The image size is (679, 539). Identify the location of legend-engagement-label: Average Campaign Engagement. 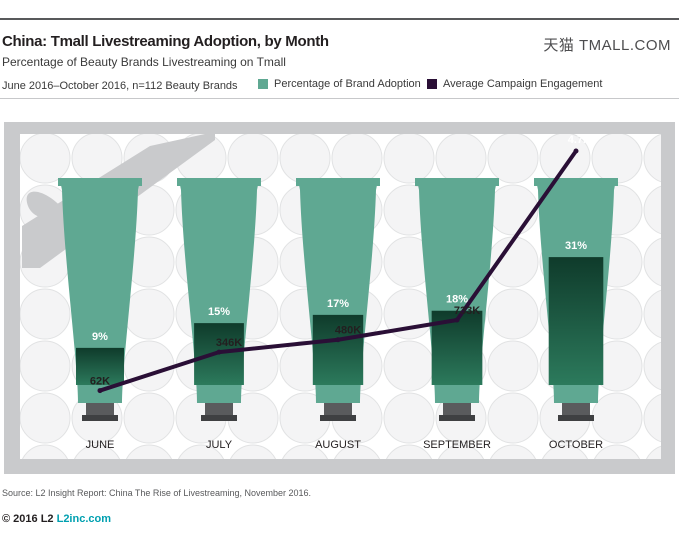
(523, 84).